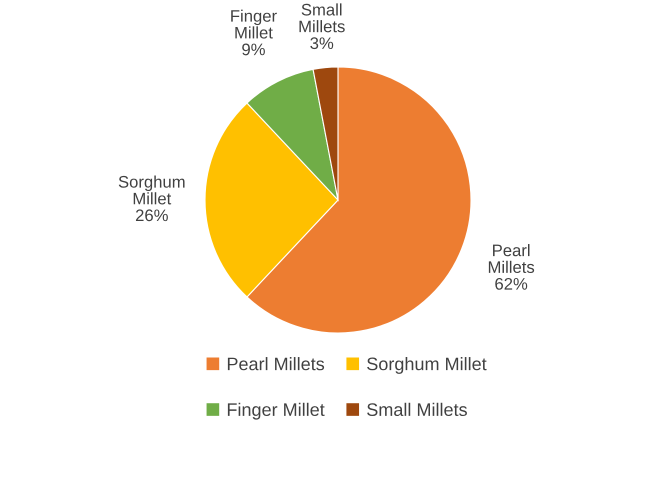  Describe the element at coordinates (151, 189) in the screenshot. I see `slice-label: Sorghum Millet` at that location.